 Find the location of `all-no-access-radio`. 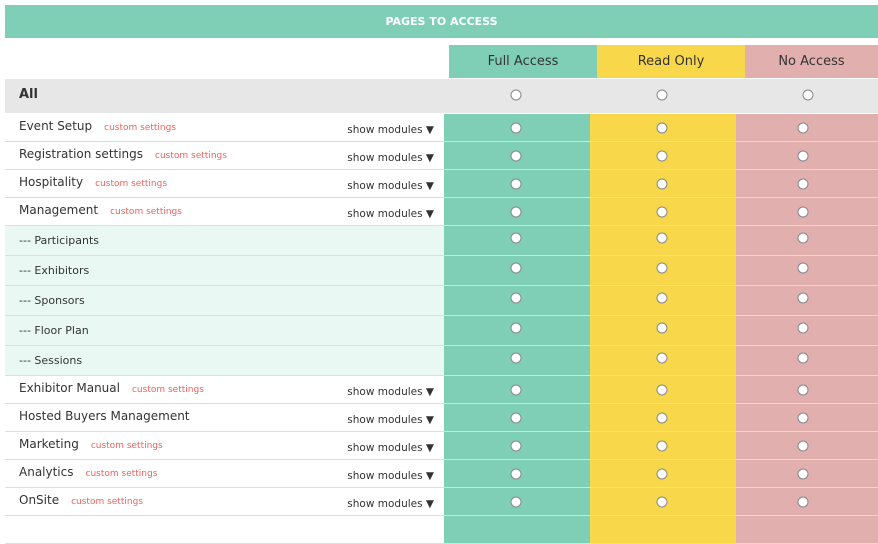

all-no-access-radio is located at coordinates (808, 95).